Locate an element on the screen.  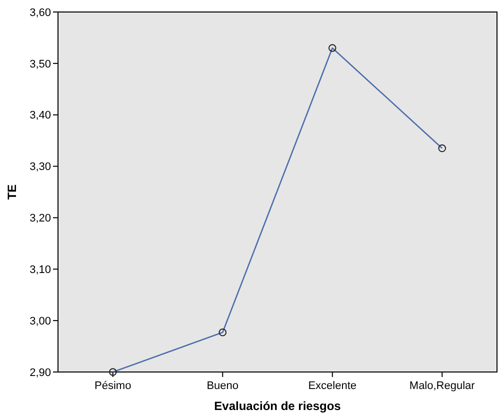
y-tick-label: 3,30 is located at coordinates (40, 167).